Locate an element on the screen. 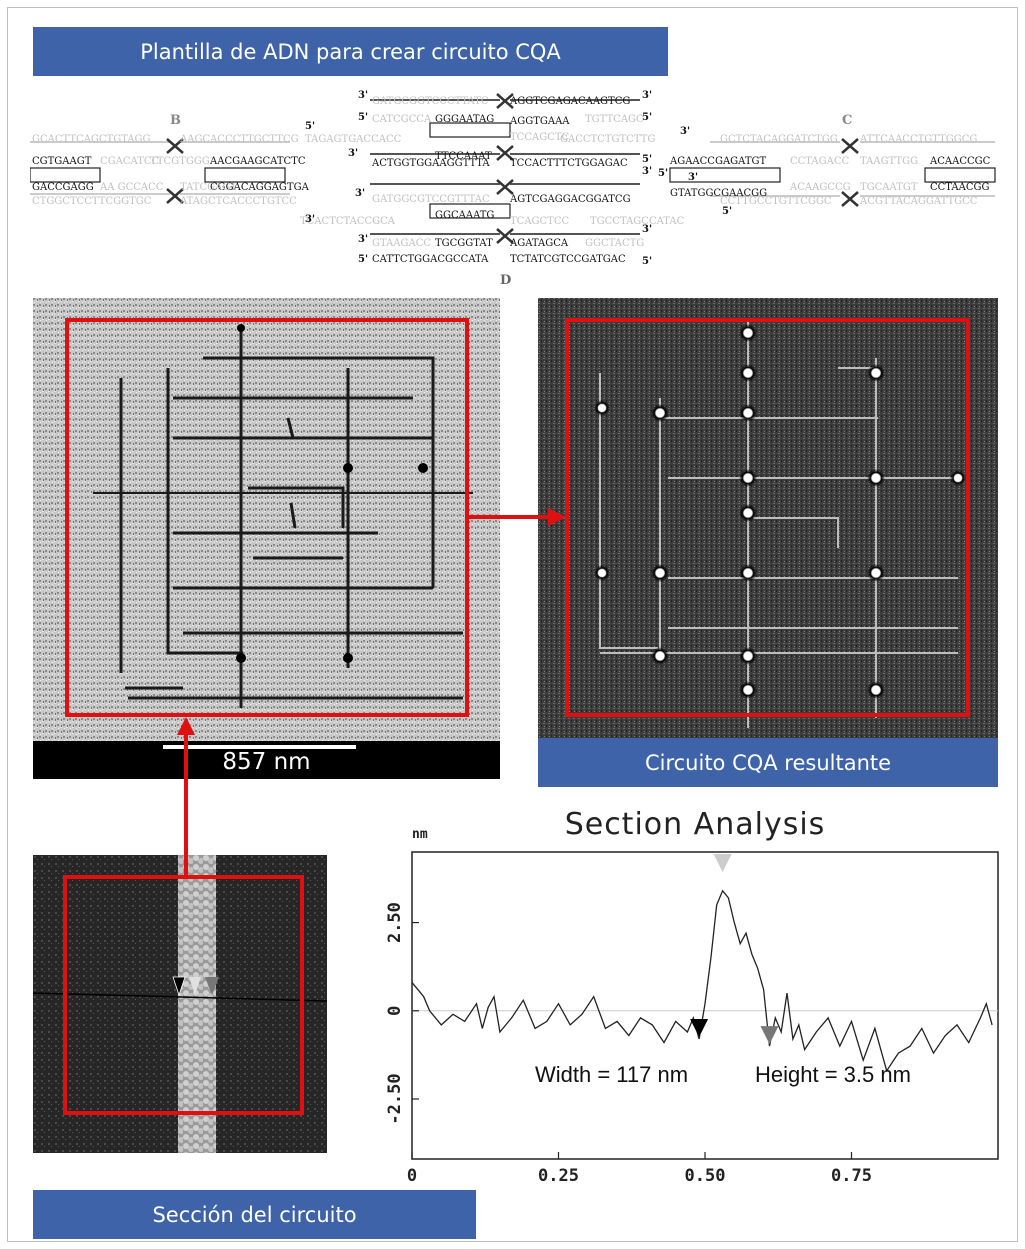 The height and width of the screenshot is (1249, 1025). section-afm-image is located at coordinates (180, 1004).